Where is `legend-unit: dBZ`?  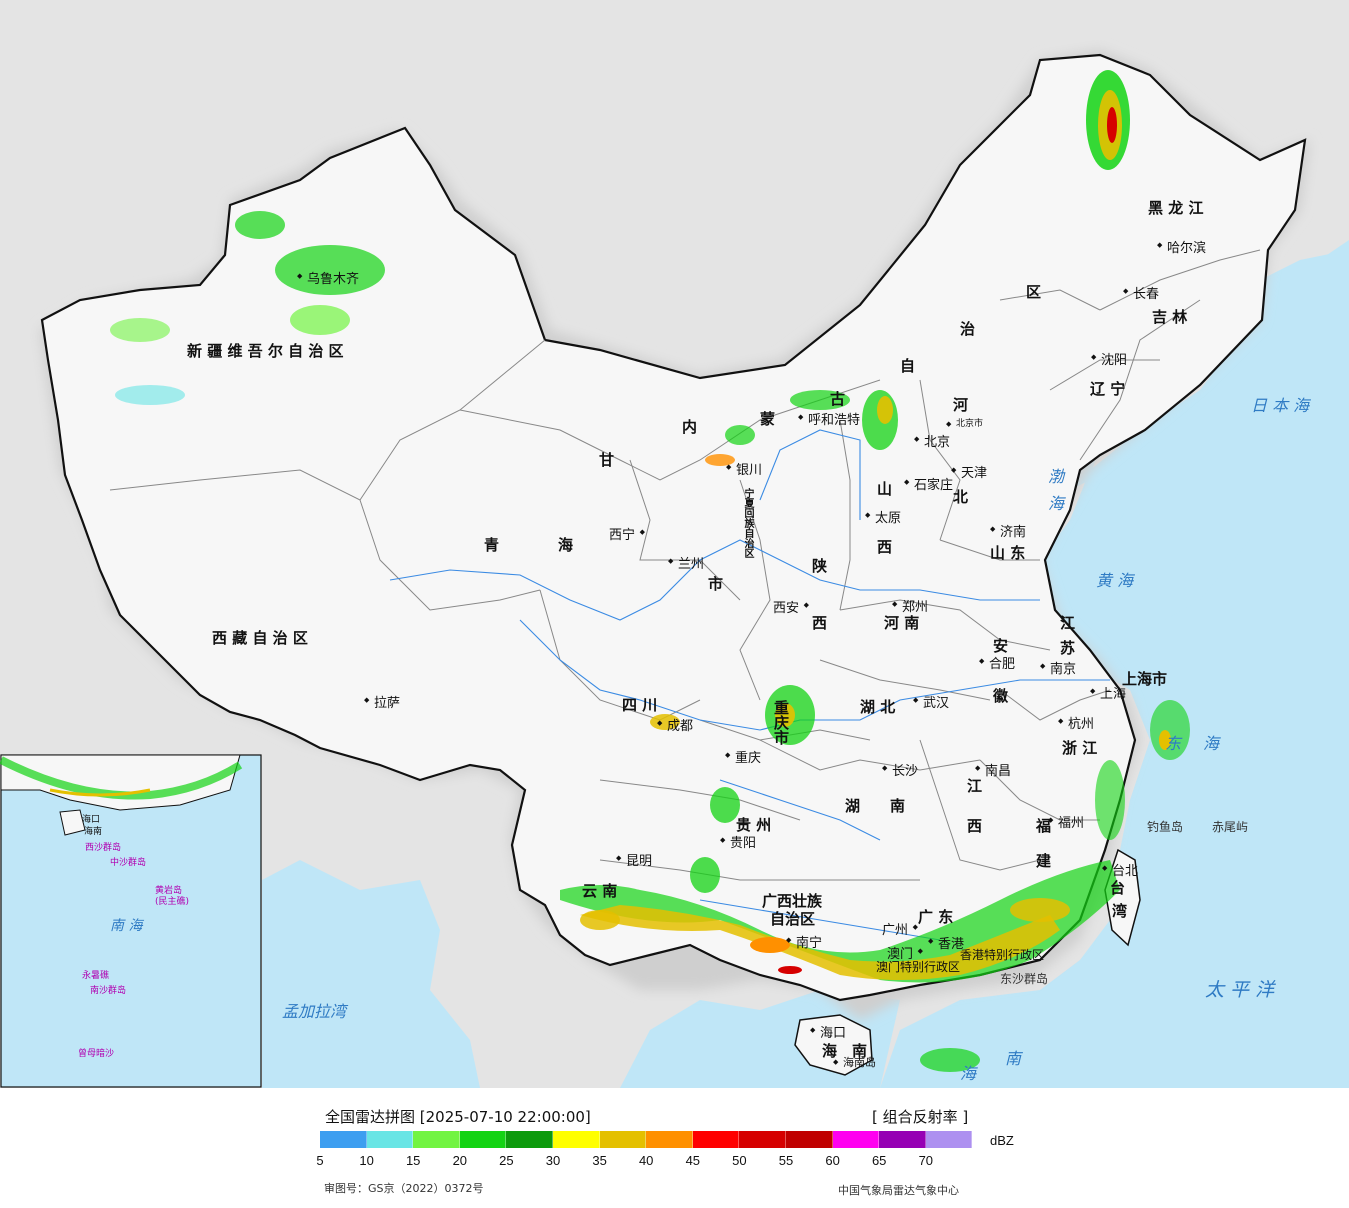
legend-unit: dBZ is located at coordinates (1002, 1140).